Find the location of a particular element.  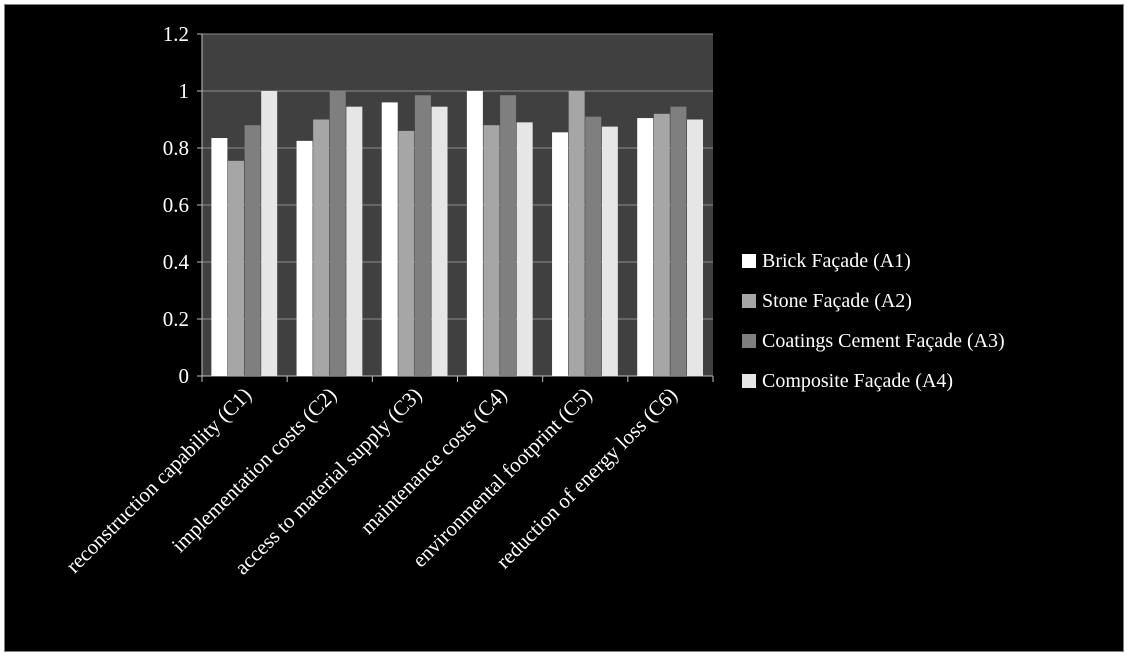

y-tick-label: 0.2 is located at coordinates (176, 319).